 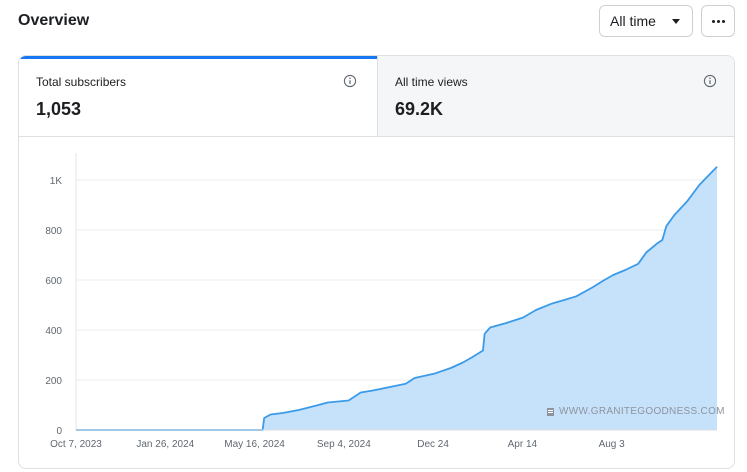 I want to click on watermark: WWW.GRANITEGOODNESS.COM, so click(x=636, y=411).